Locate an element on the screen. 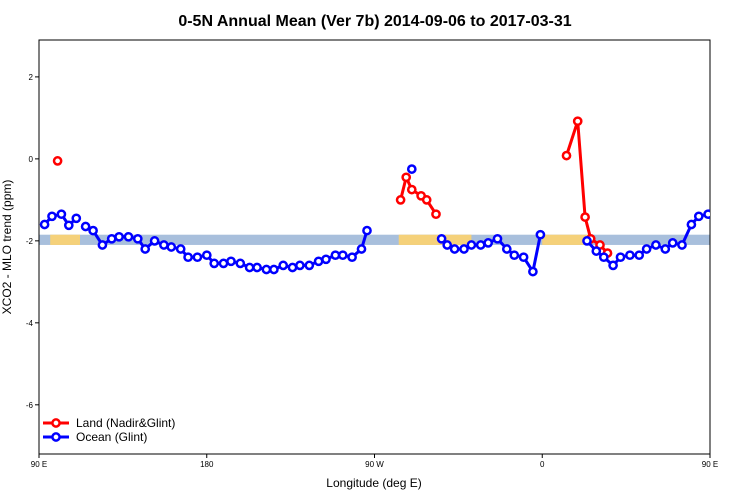  surface-band is located at coordinates (374, 239).